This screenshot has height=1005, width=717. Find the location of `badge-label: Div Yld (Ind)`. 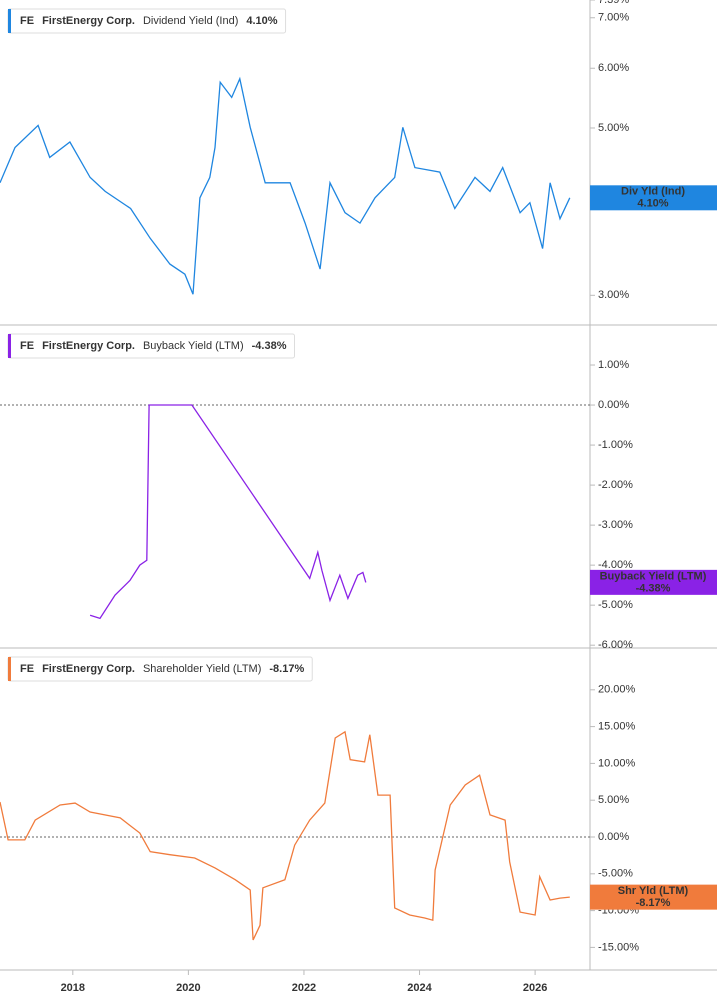

badge-label: Div Yld (Ind) is located at coordinates (653, 192).